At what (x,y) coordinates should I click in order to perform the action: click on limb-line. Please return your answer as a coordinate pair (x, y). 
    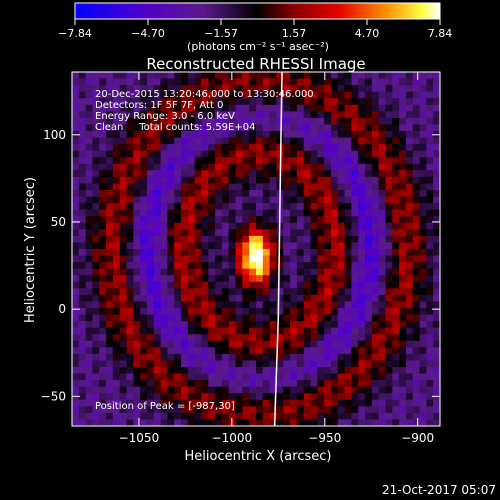
    Looking at the image, I should click on (278, 249).